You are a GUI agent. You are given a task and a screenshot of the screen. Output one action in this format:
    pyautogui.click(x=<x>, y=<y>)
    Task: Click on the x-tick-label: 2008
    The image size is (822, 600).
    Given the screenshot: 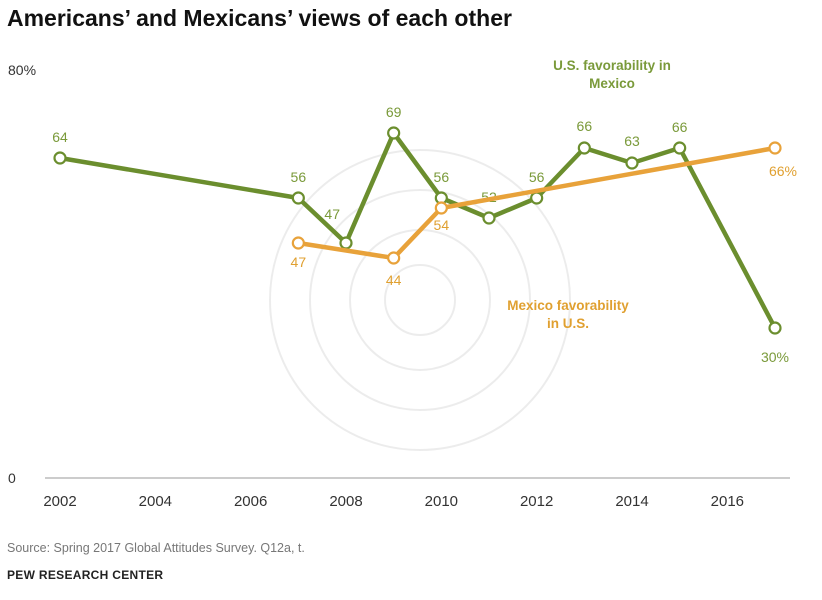 What is the action you would take?
    pyautogui.click(x=345, y=501)
    